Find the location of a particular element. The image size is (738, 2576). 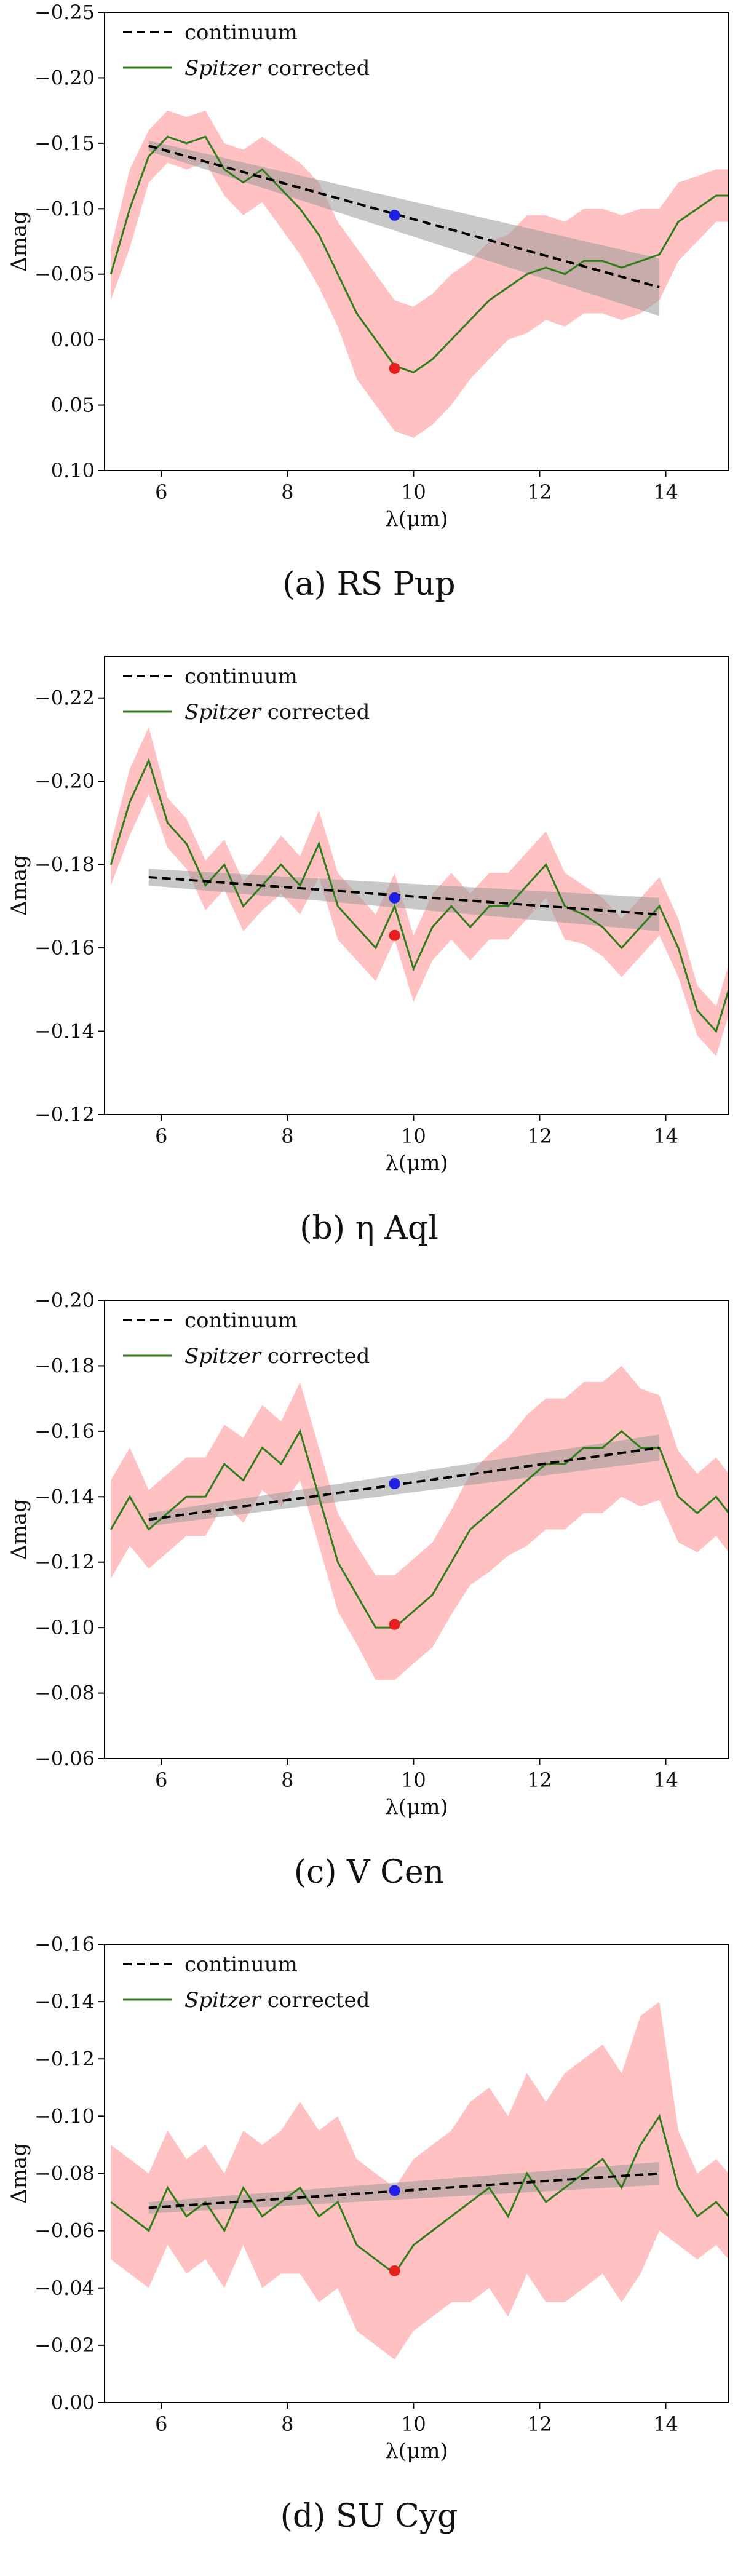

y-tick-label: −0.02 is located at coordinates (64, 2345).